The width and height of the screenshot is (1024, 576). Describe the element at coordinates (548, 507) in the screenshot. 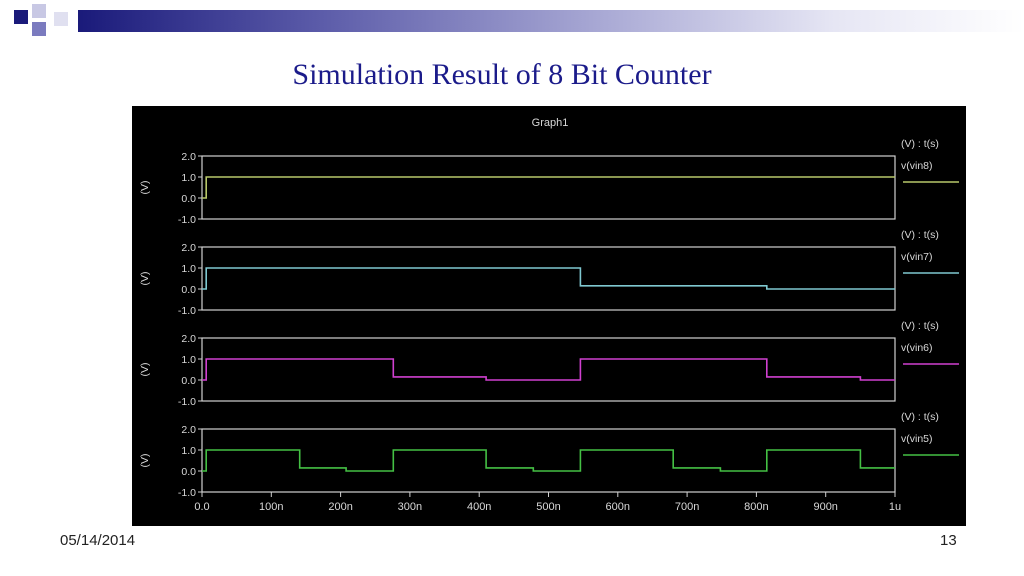

I see `x-tick-label: 500n` at that location.